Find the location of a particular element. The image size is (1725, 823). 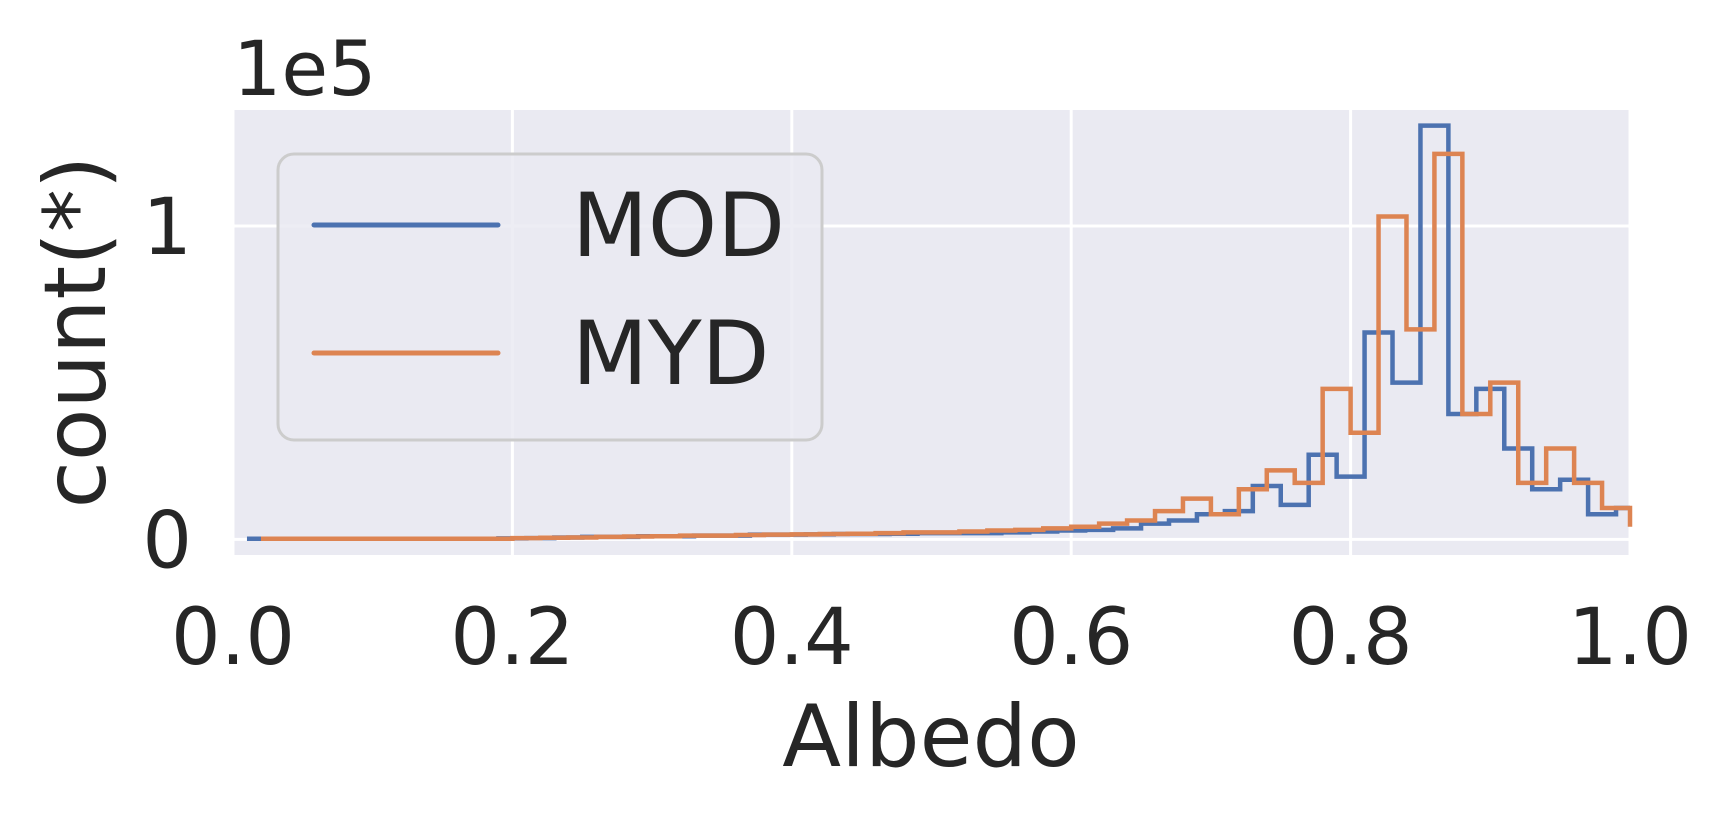

legend-label-myd: MYD is located at coordinates (670, 353).